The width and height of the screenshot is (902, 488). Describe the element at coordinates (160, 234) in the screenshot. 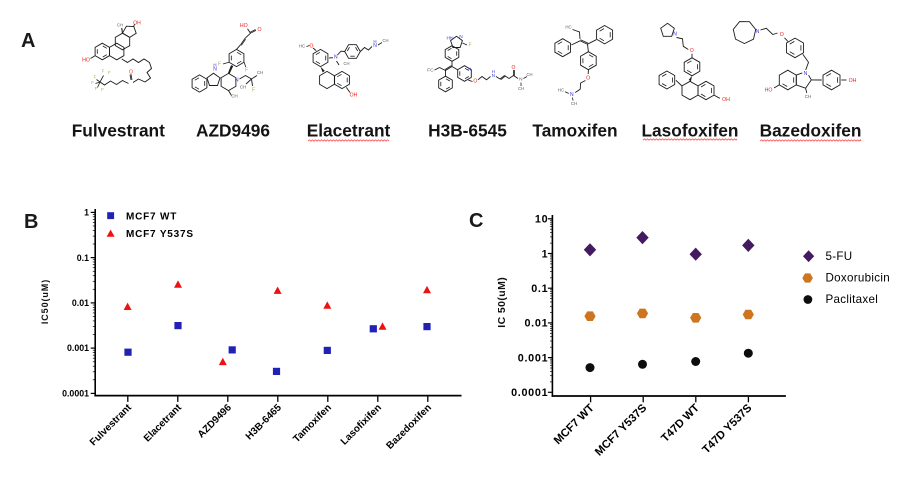

I see `svg-text: MCF7 Y537S` at that location.